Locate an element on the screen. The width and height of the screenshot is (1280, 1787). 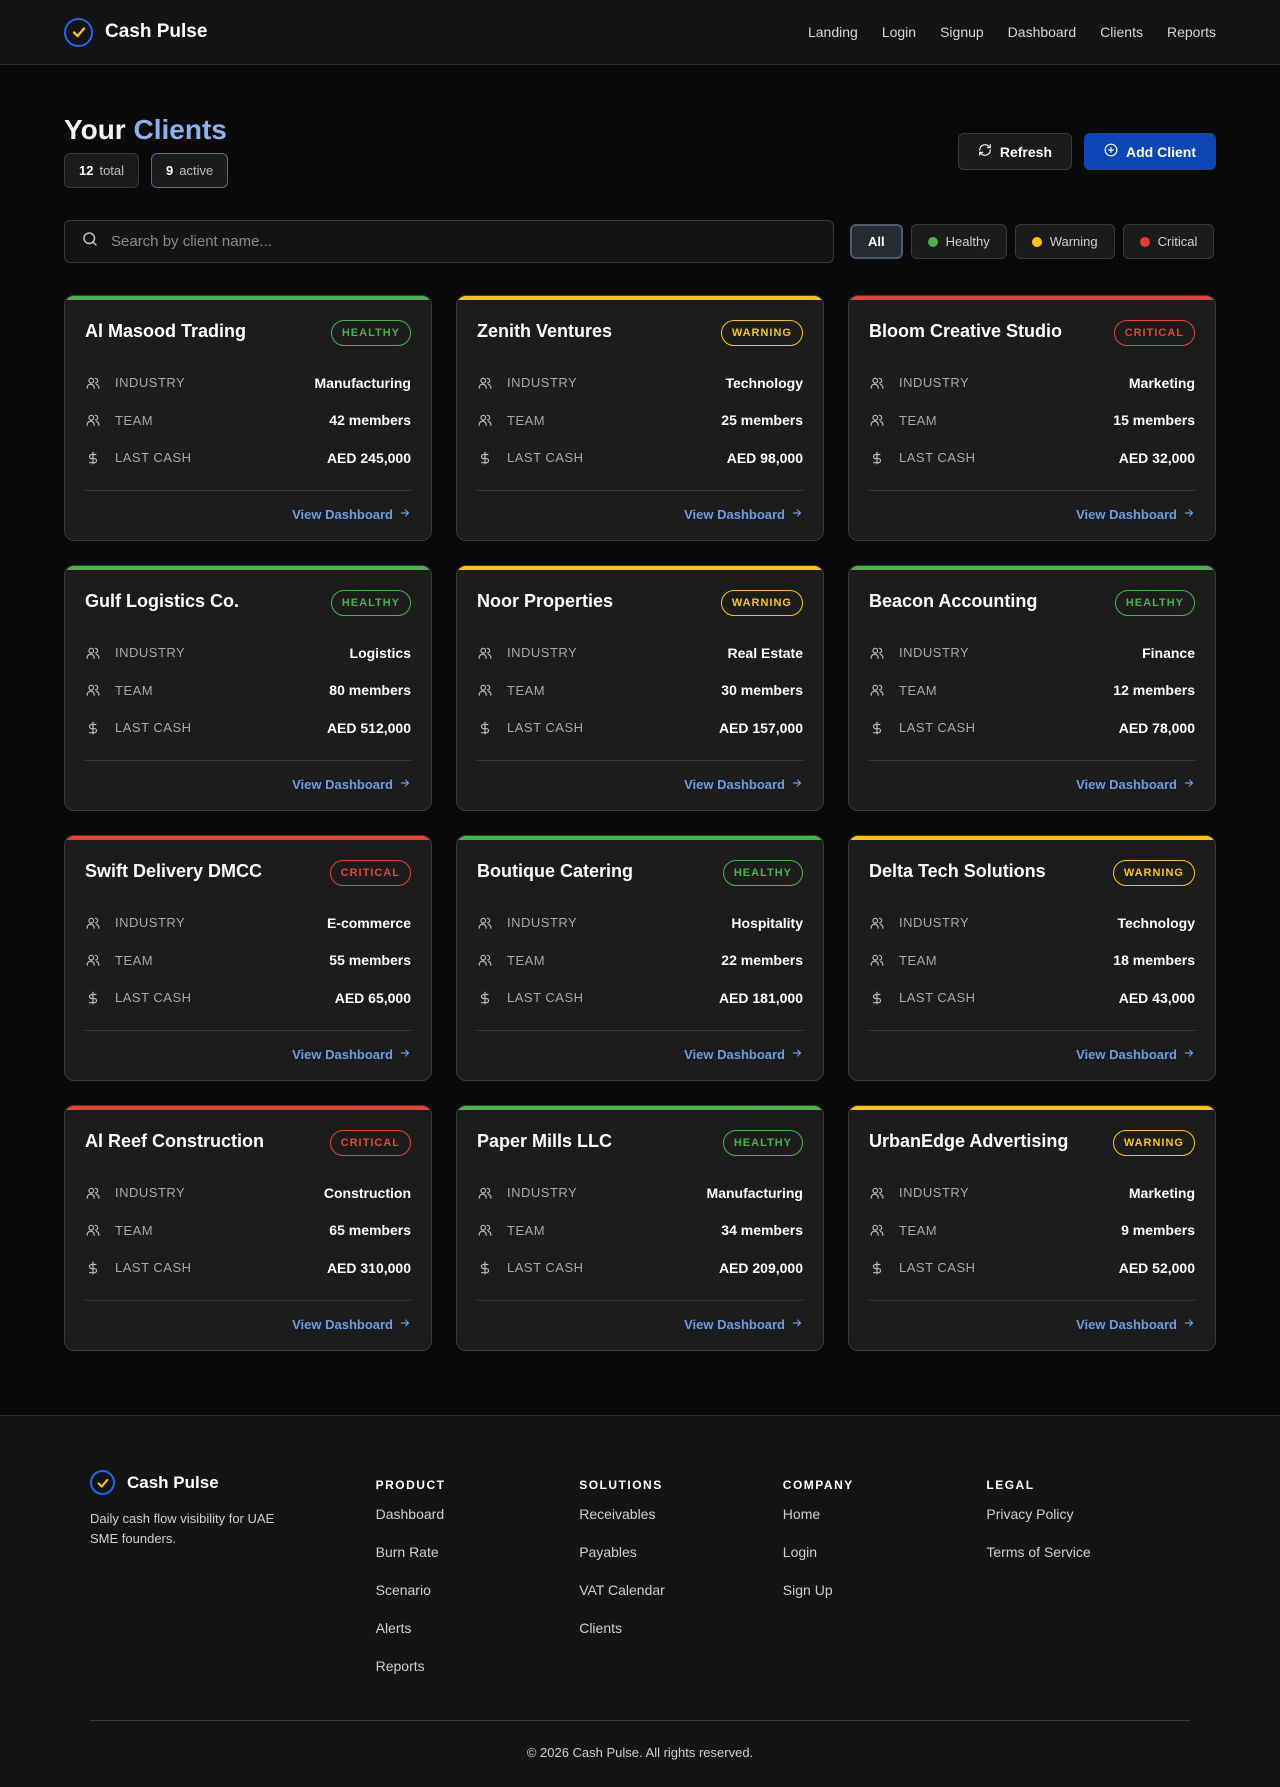
add-client-button: Add Client is located at coordinates (1150, 151).